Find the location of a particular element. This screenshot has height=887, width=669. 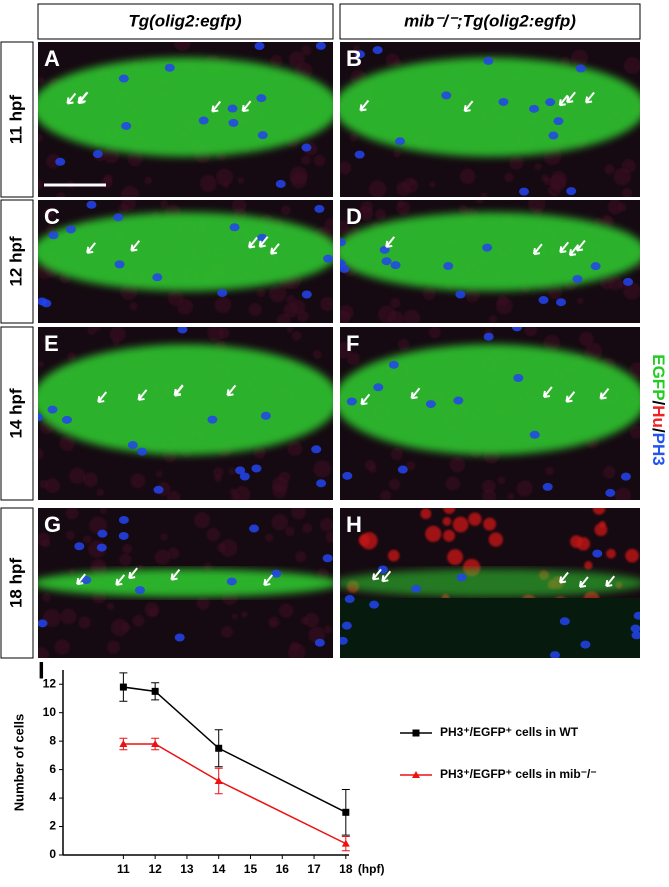

channel-part: Hu is located at coordinates (658, 416).